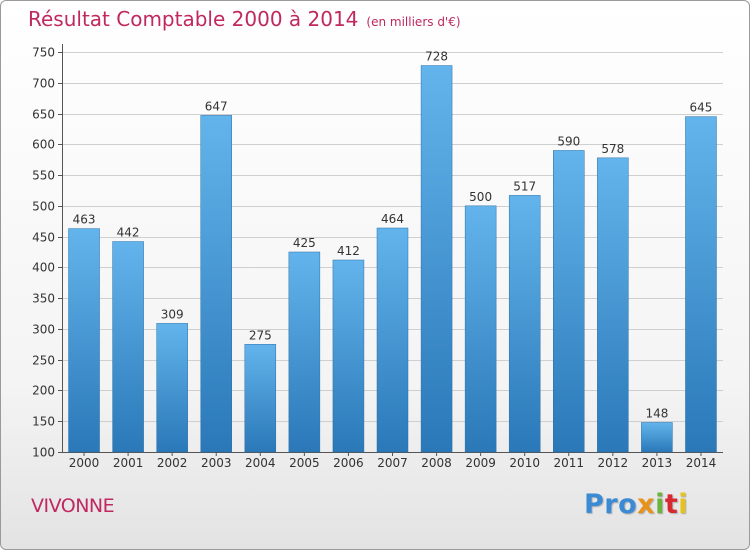 The image size is (750, 550). Describe the element at coordinates (260, 463) in the screenshot. I see `x-tick-label: 2004` at that location.